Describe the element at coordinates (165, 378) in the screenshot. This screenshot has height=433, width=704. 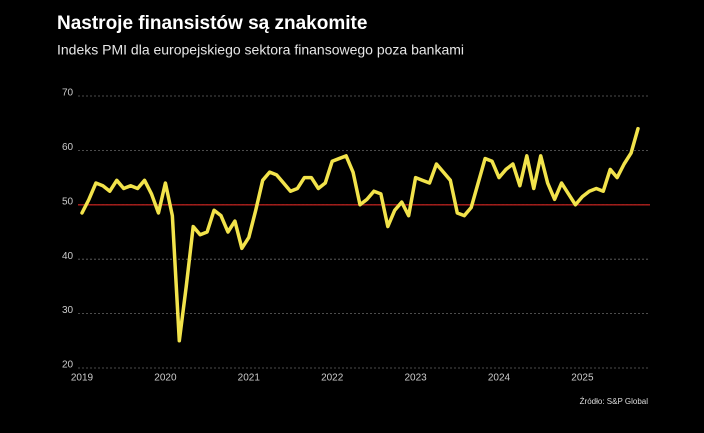
I see `x-tick-label: 2020` at that location.